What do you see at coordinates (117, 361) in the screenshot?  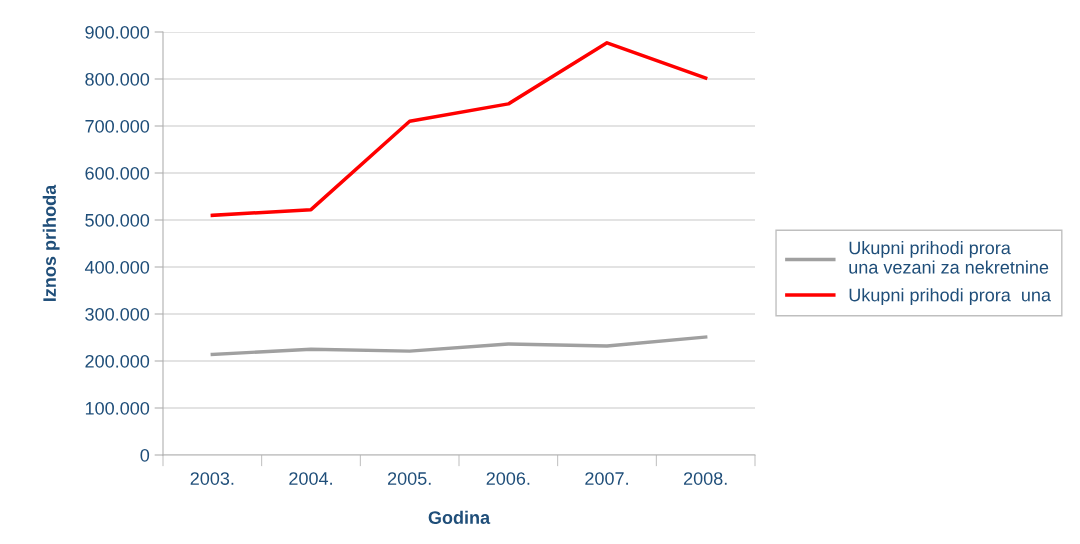 I see `y-tick-label: 200.000` at bounding box center [117, 361].